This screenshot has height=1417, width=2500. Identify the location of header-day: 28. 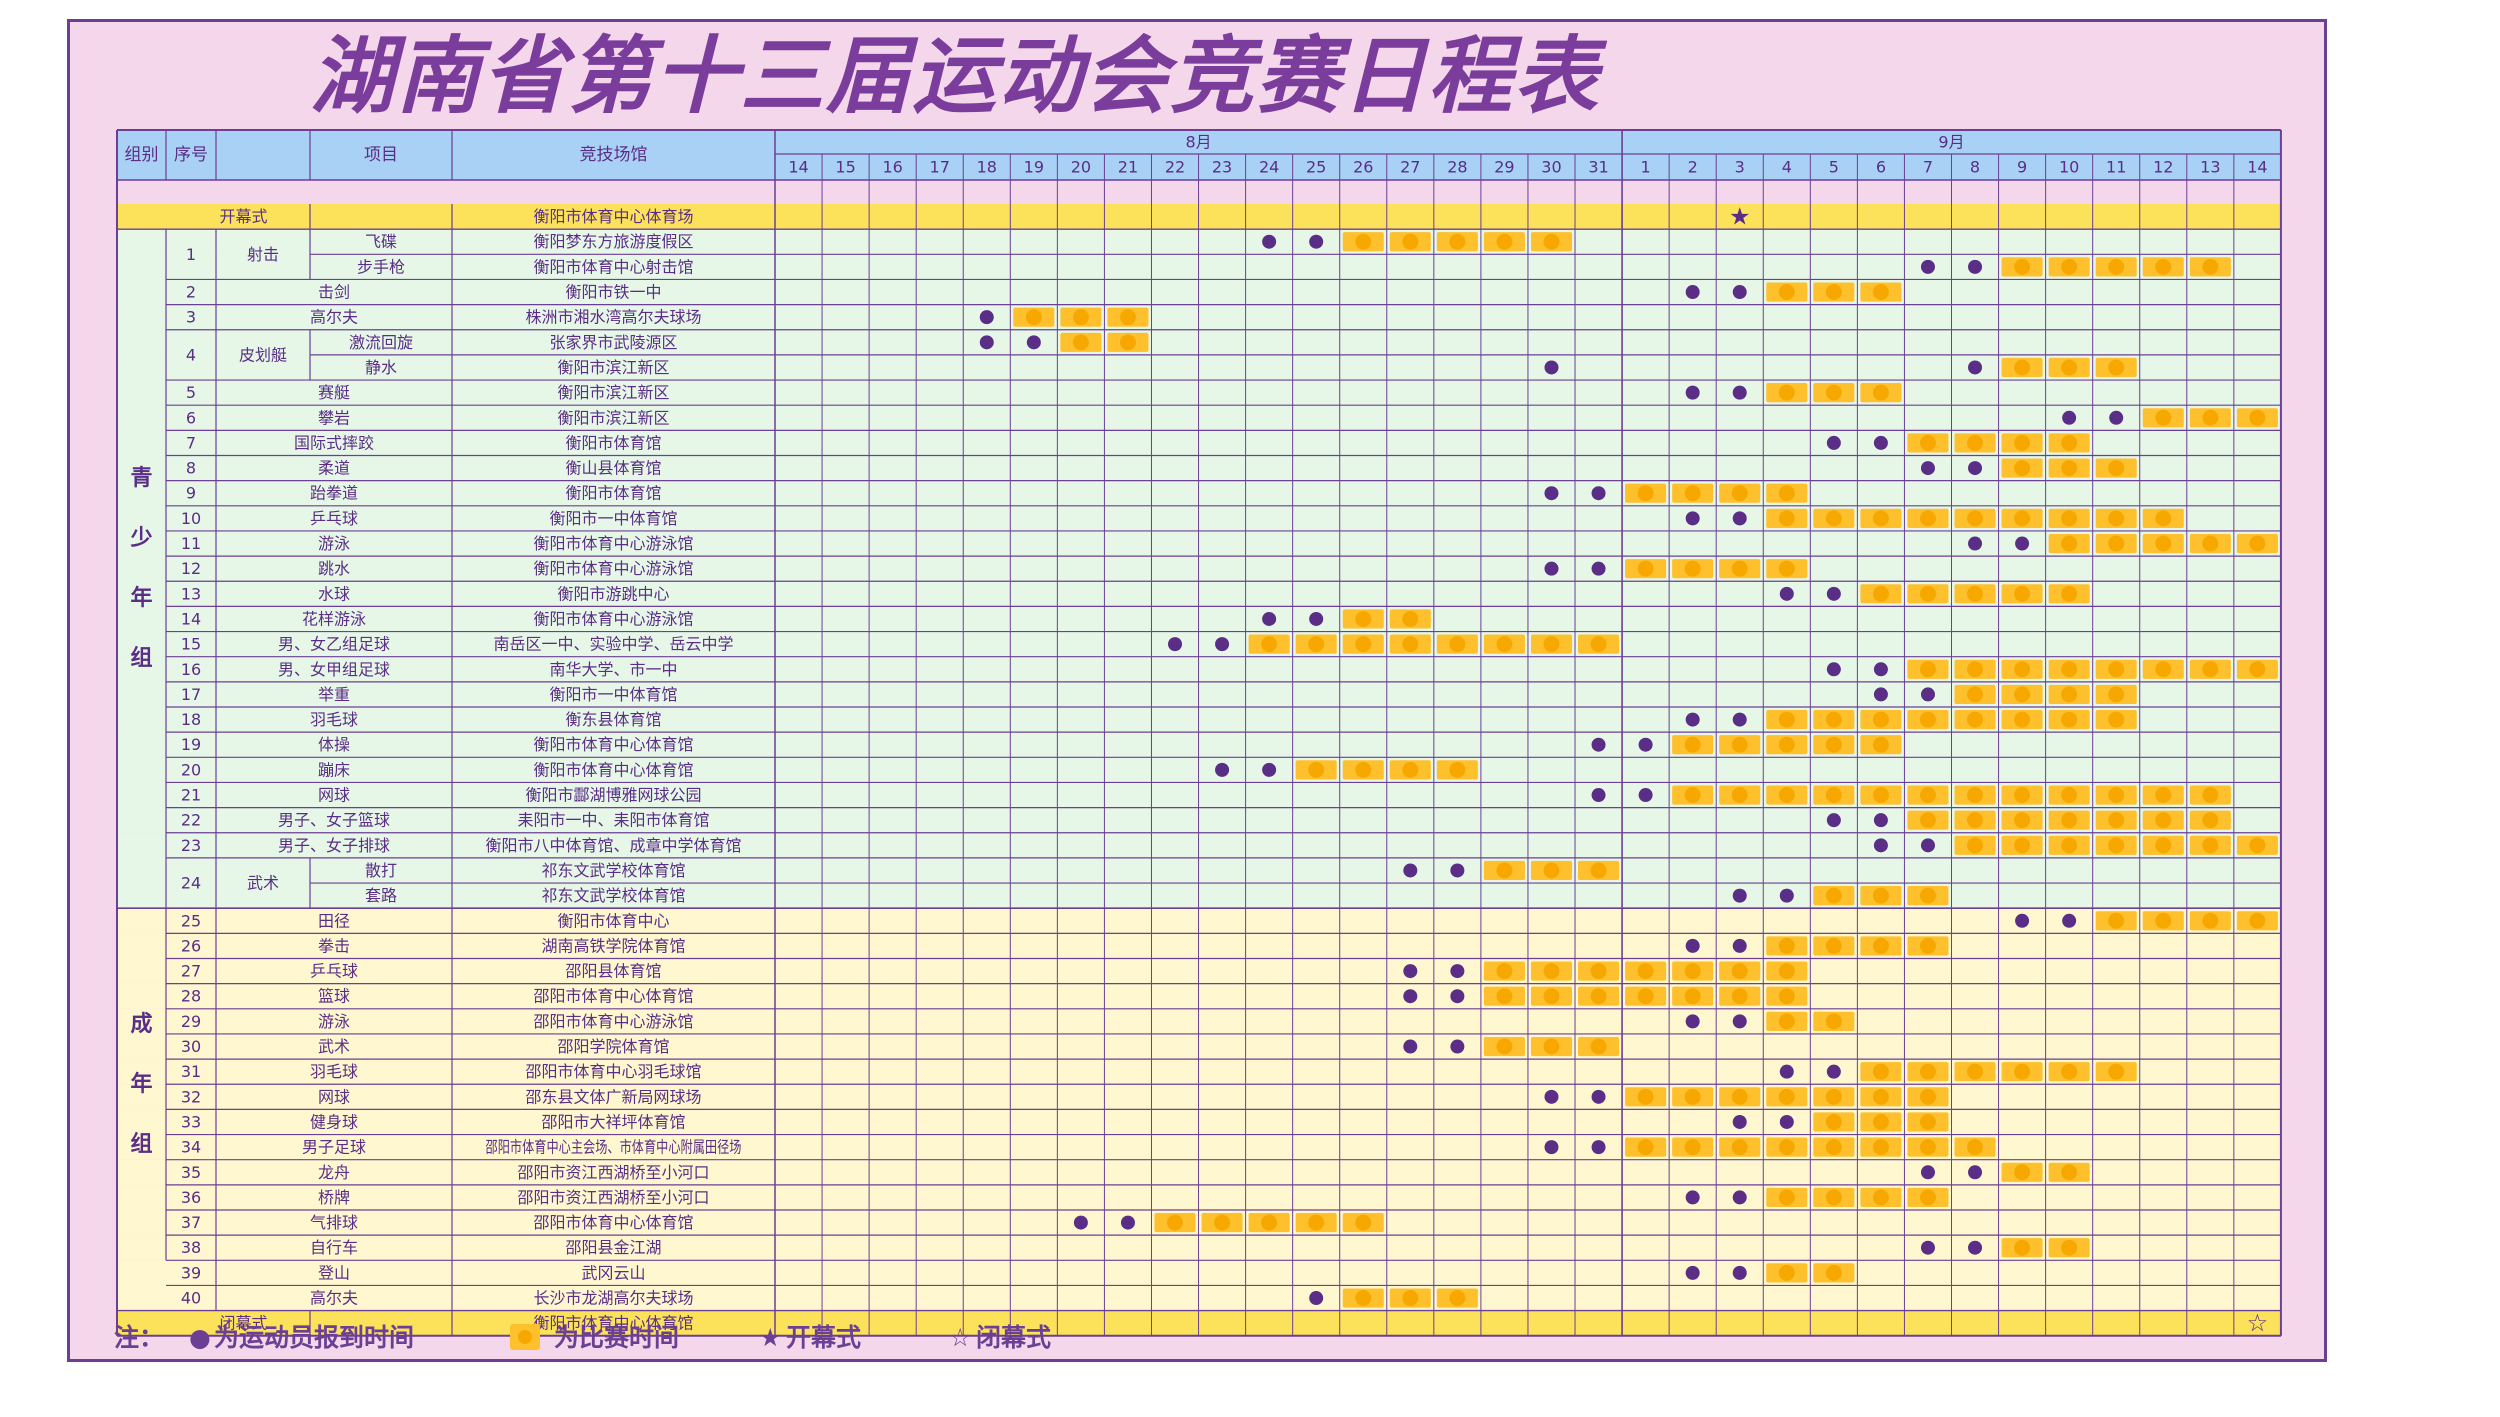
(1457, 167).